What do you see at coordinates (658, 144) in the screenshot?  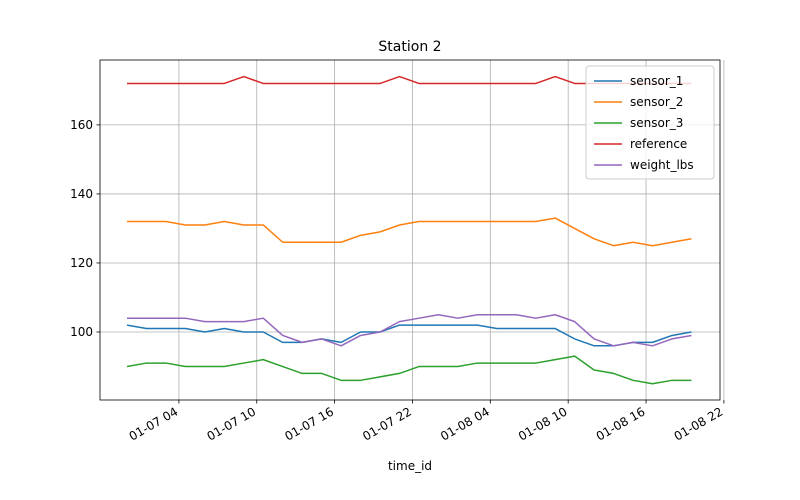 I see `legend-label: reference` at bounding box center [658, 144].